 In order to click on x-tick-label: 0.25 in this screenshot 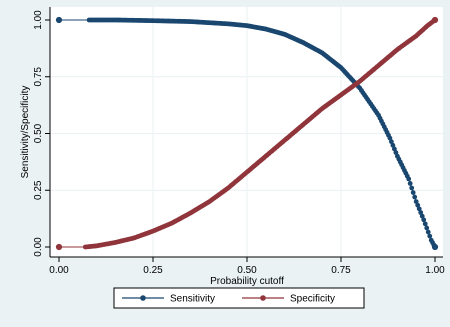, I will do `click(153, 270)`.